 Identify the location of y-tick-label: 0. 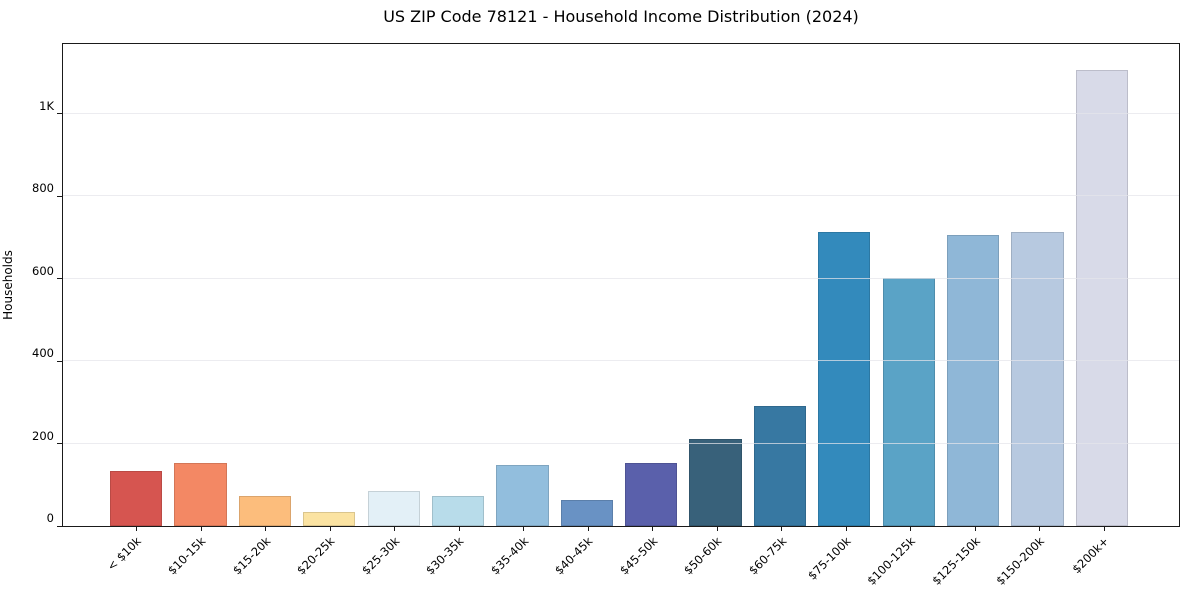
(50, 518).